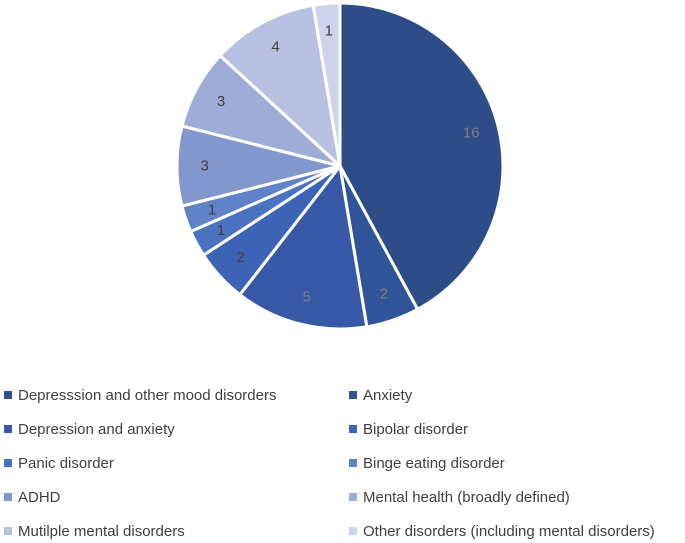 Image resolution: width=685 pixels, height=543 pixels. What do you see at coordinates (66, 463) in the screenshot?
I see `legend-label: Panic disorder` at bounding box center [66, 463].